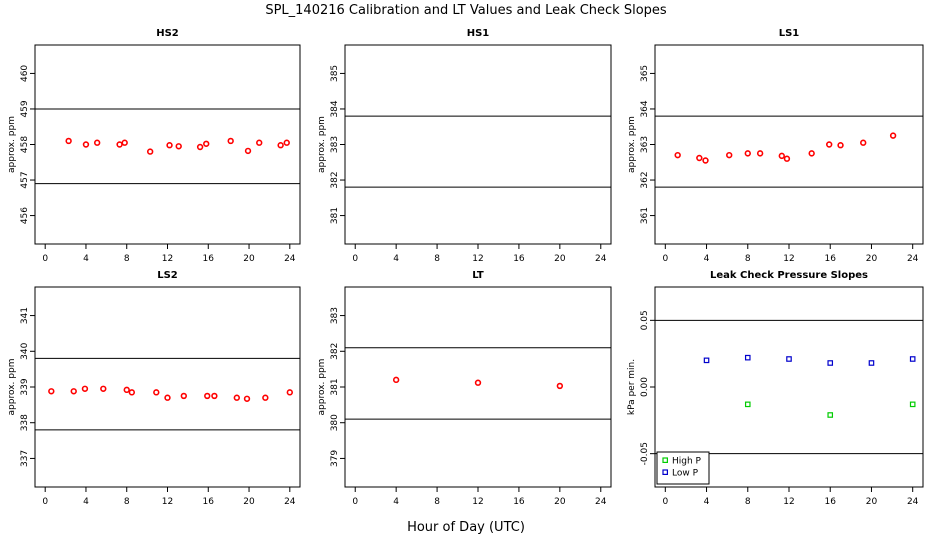  Describe the element at coordinates (25, 215) in the screenshot. I see `y-tick-label: 456` at that location.